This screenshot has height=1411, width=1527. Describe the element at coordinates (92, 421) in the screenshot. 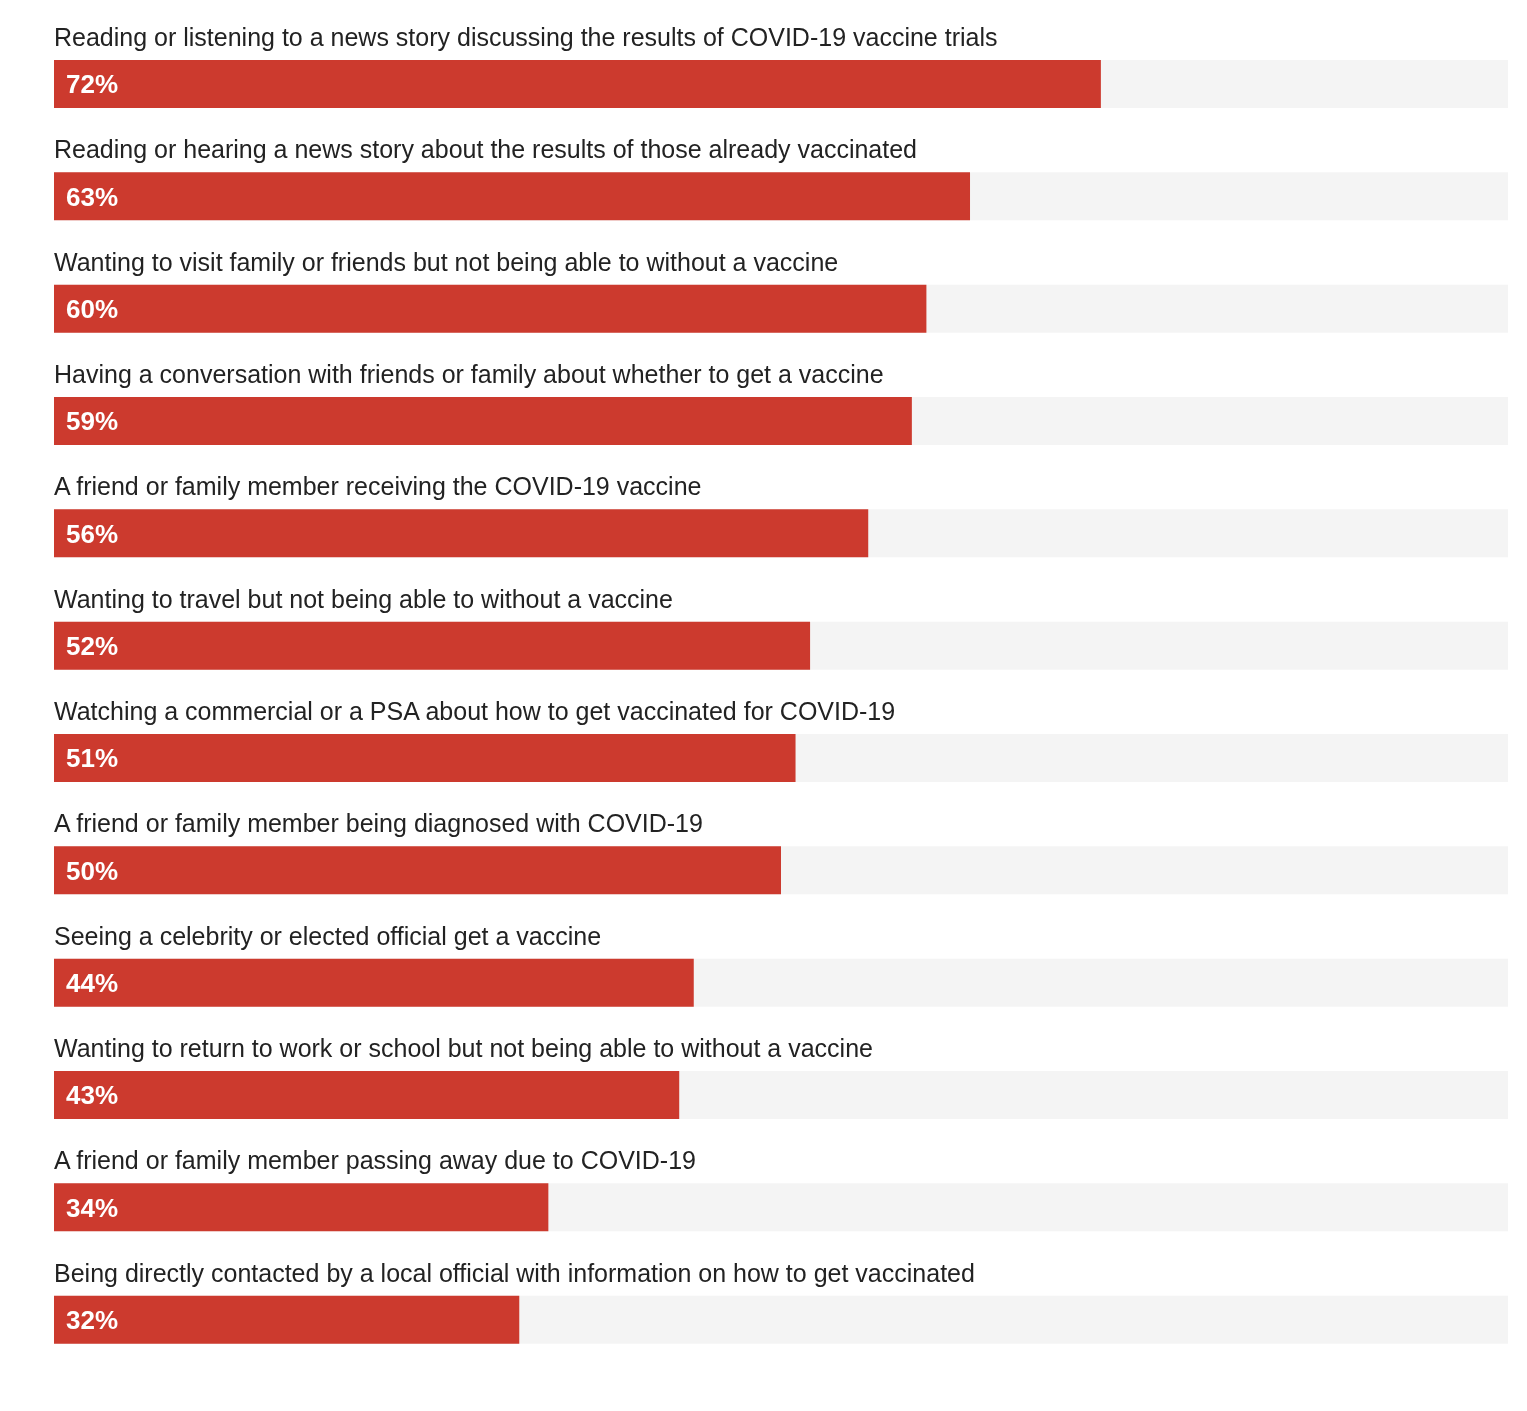

I see `data-label: 59%` at that location.